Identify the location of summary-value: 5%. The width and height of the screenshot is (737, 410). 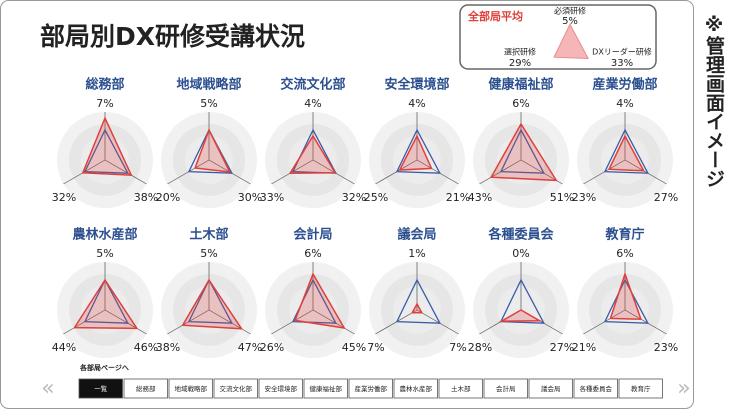
(570, 21).